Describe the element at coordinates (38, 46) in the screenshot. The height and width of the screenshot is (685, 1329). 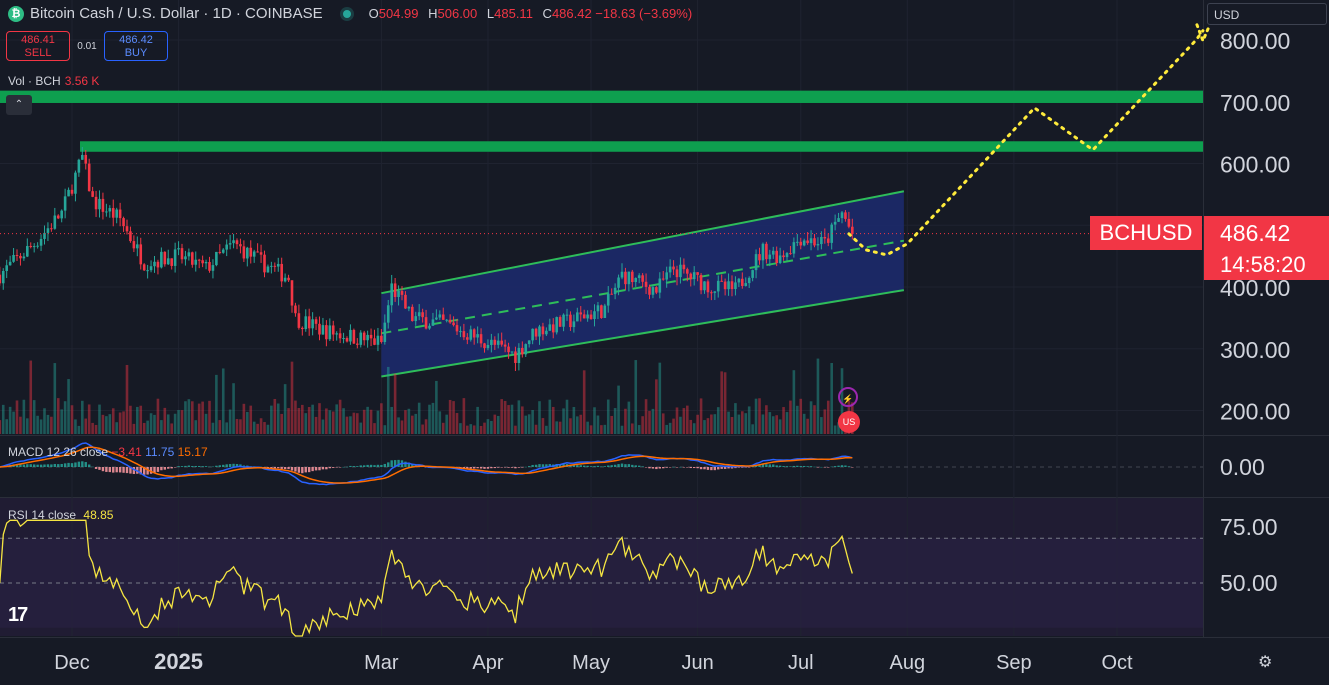
I see `sell-button: 486.41 SELL` at that location.